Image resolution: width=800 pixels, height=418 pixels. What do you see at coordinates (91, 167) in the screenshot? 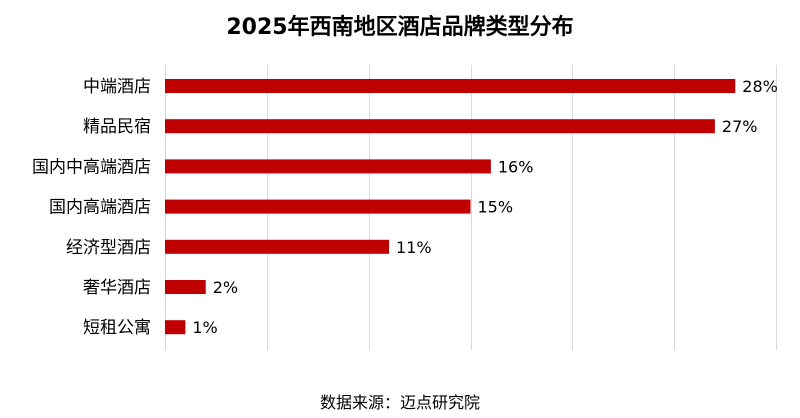
I see `category-label: 国内中高端酒店` at bounding box center [91, 167].